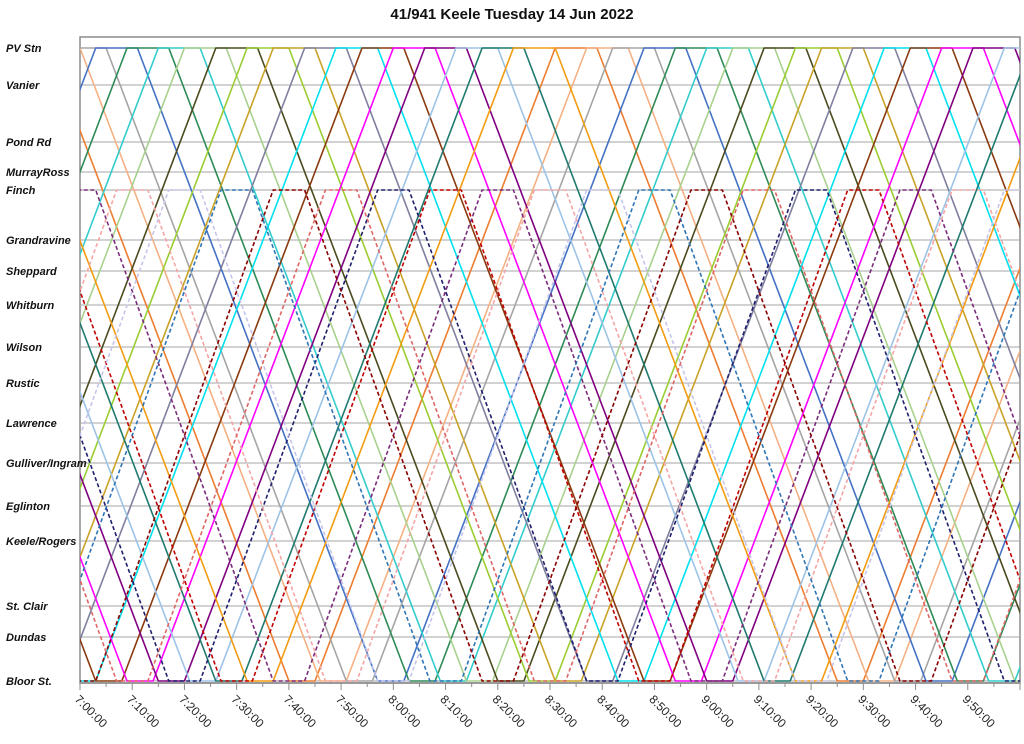 This screenshot has height=744, width=1024. Describe the element at coordinates (143, 711) in the screenshot. I see `x-tick-label: 7:10:00` at that location.